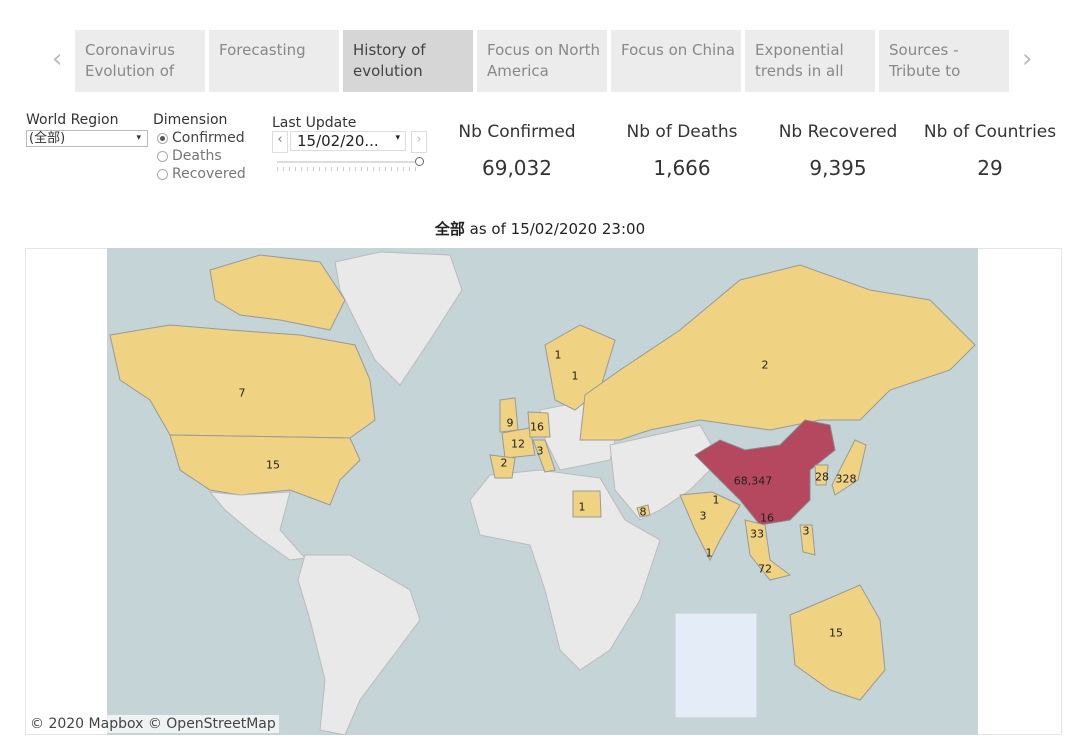 The width and height of the screenshot is (1080, 749). Describe the element at coordinates (72, 120) in the screenshot. I see `world-region-label: World Region` at that location.